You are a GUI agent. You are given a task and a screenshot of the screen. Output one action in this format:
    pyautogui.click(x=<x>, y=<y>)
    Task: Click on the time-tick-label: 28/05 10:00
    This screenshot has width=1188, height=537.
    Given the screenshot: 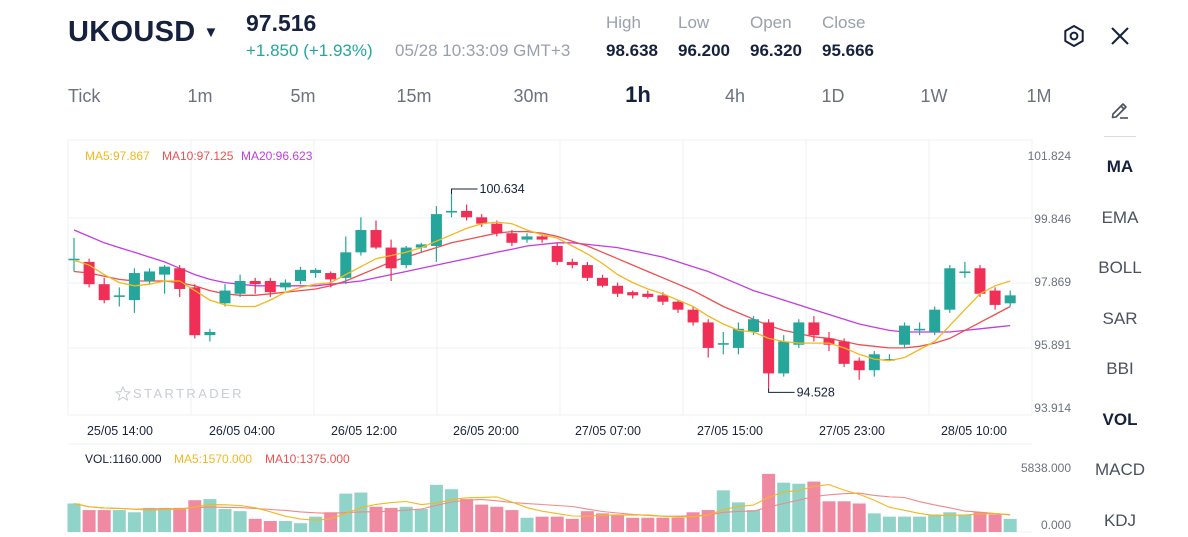 What is the action you would take?
    pyautogui.click(x=974, y=431)
    